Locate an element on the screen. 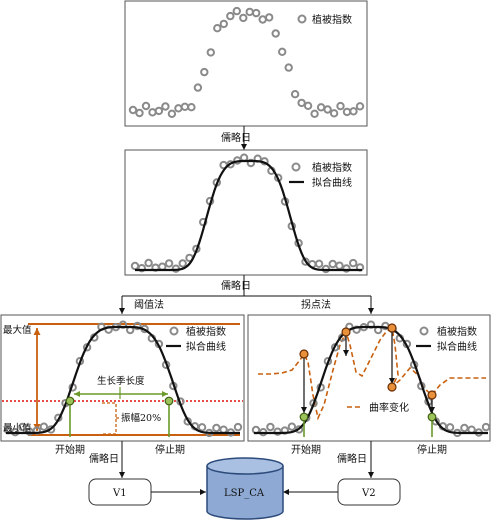  panel-inflection-method: 植被指数 拟合曲线 曲率变化 is located at coordinates (369, 378).